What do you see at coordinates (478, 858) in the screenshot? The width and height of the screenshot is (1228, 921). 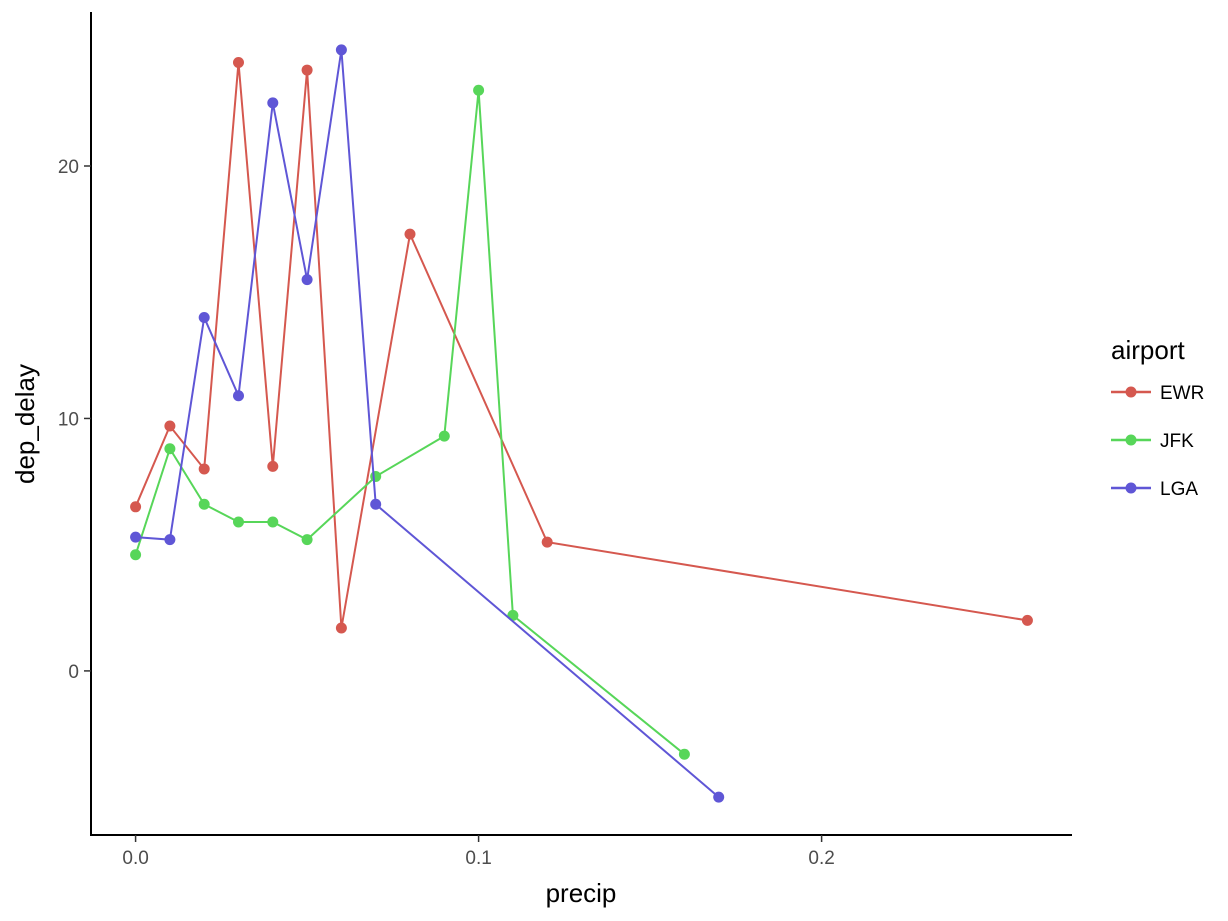 I see `x-tick-label: 0.1` at bounding box center [478, 858].